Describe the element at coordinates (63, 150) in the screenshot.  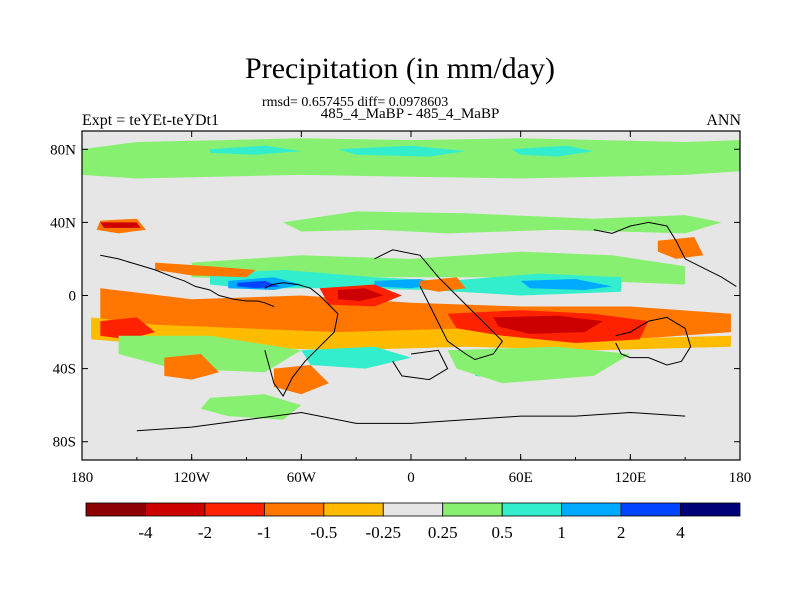
I see `y-tick-label: 80N` at that location.